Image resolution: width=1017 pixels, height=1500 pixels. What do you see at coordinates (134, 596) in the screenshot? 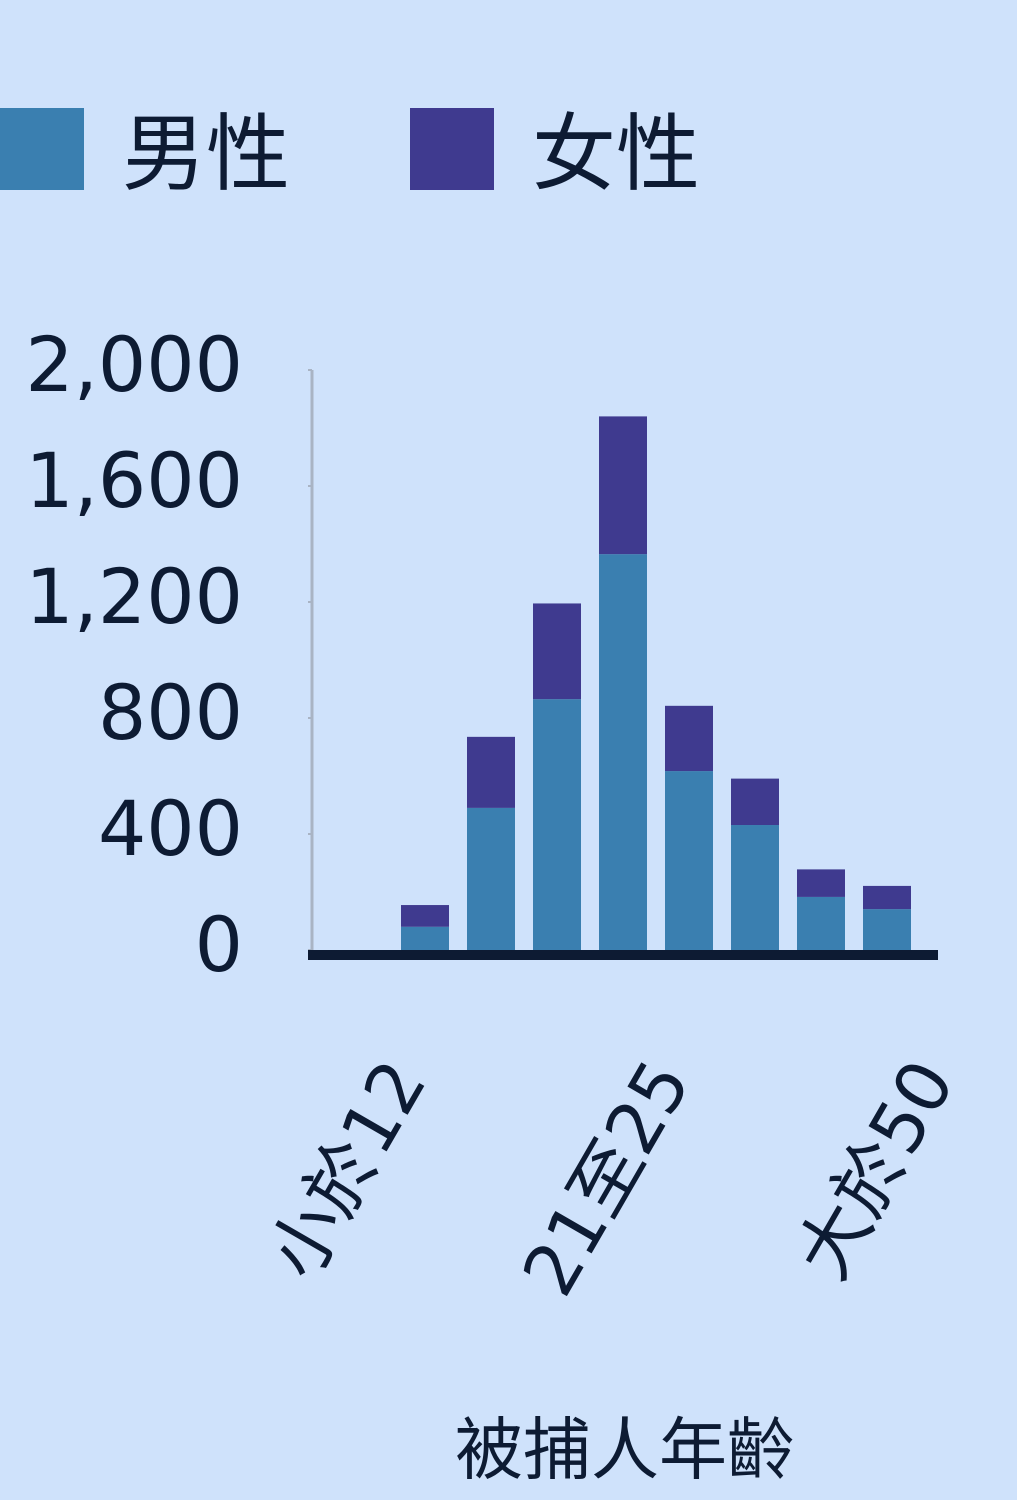
I see `y-tick-label: 1,200` at bounding box center [134, 596].